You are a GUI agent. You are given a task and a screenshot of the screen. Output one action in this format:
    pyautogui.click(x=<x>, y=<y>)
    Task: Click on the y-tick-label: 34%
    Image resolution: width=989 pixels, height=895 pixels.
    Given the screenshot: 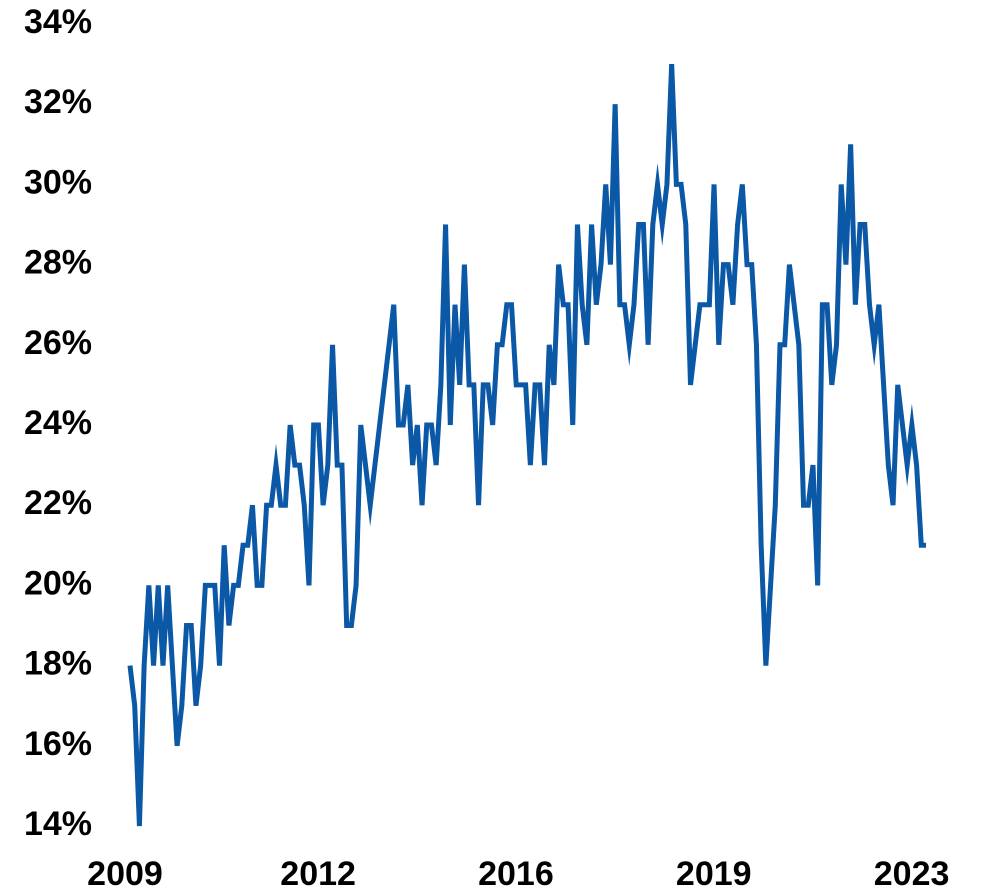 What is the action you would take?
    pyautogui.click(x=58, y=22)
    